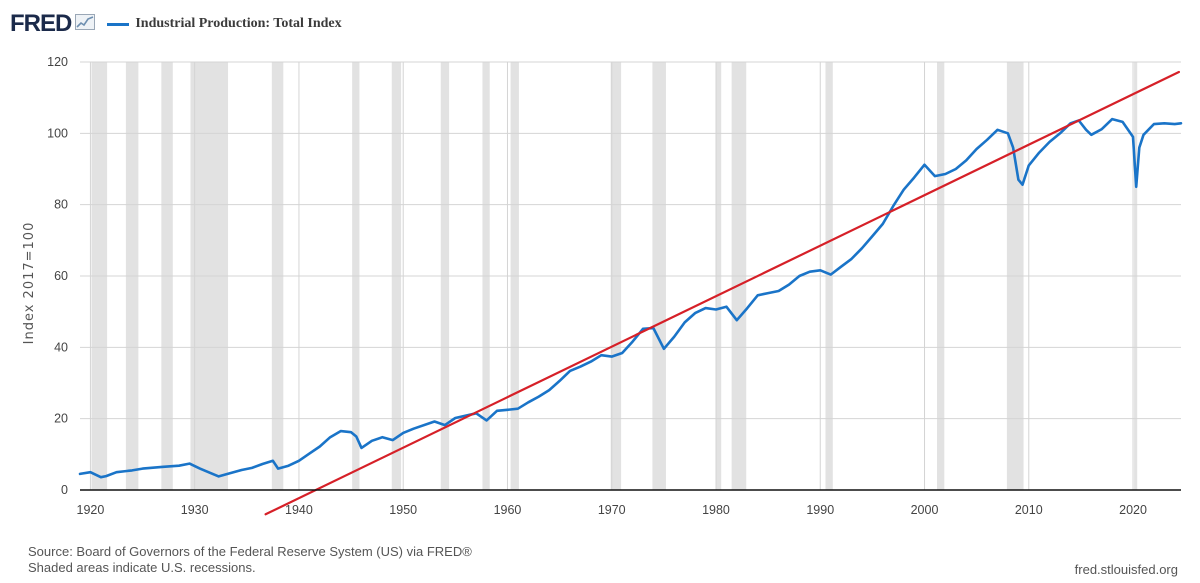  Describe the element at coordinates (403, 510) in the screenshot. I see `x-tick-label: 1950` at that location.